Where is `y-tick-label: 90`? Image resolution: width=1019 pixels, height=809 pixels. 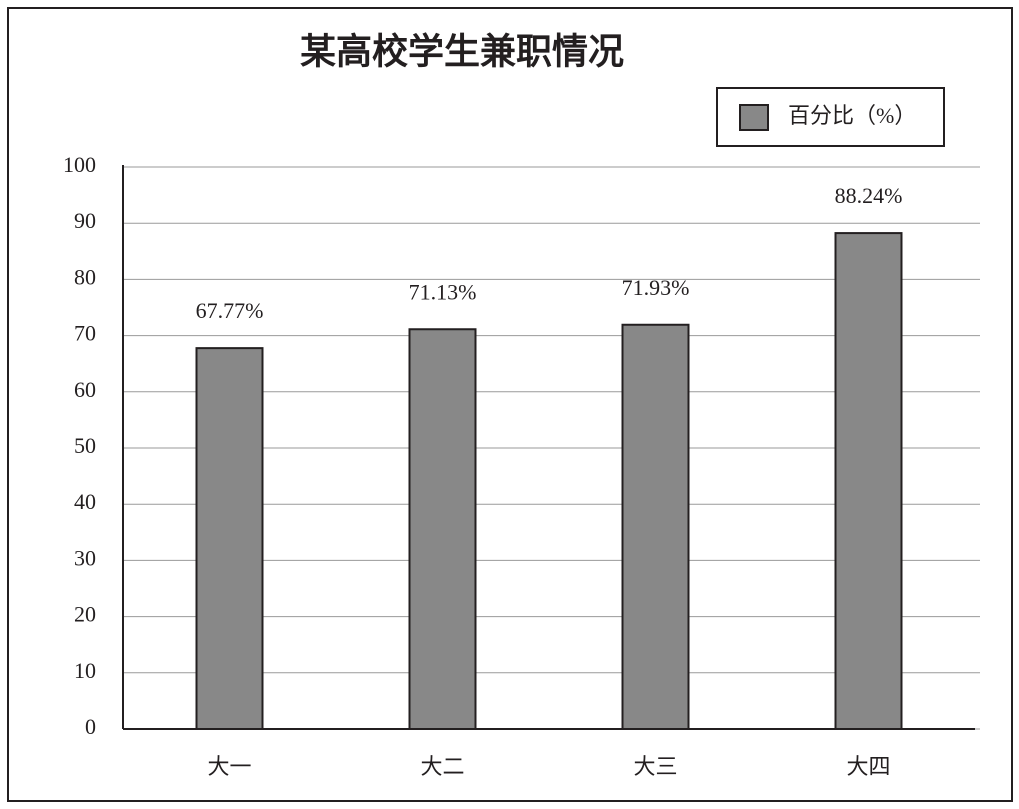 y-tick-label: 90 is located at coordinates (85, 220).